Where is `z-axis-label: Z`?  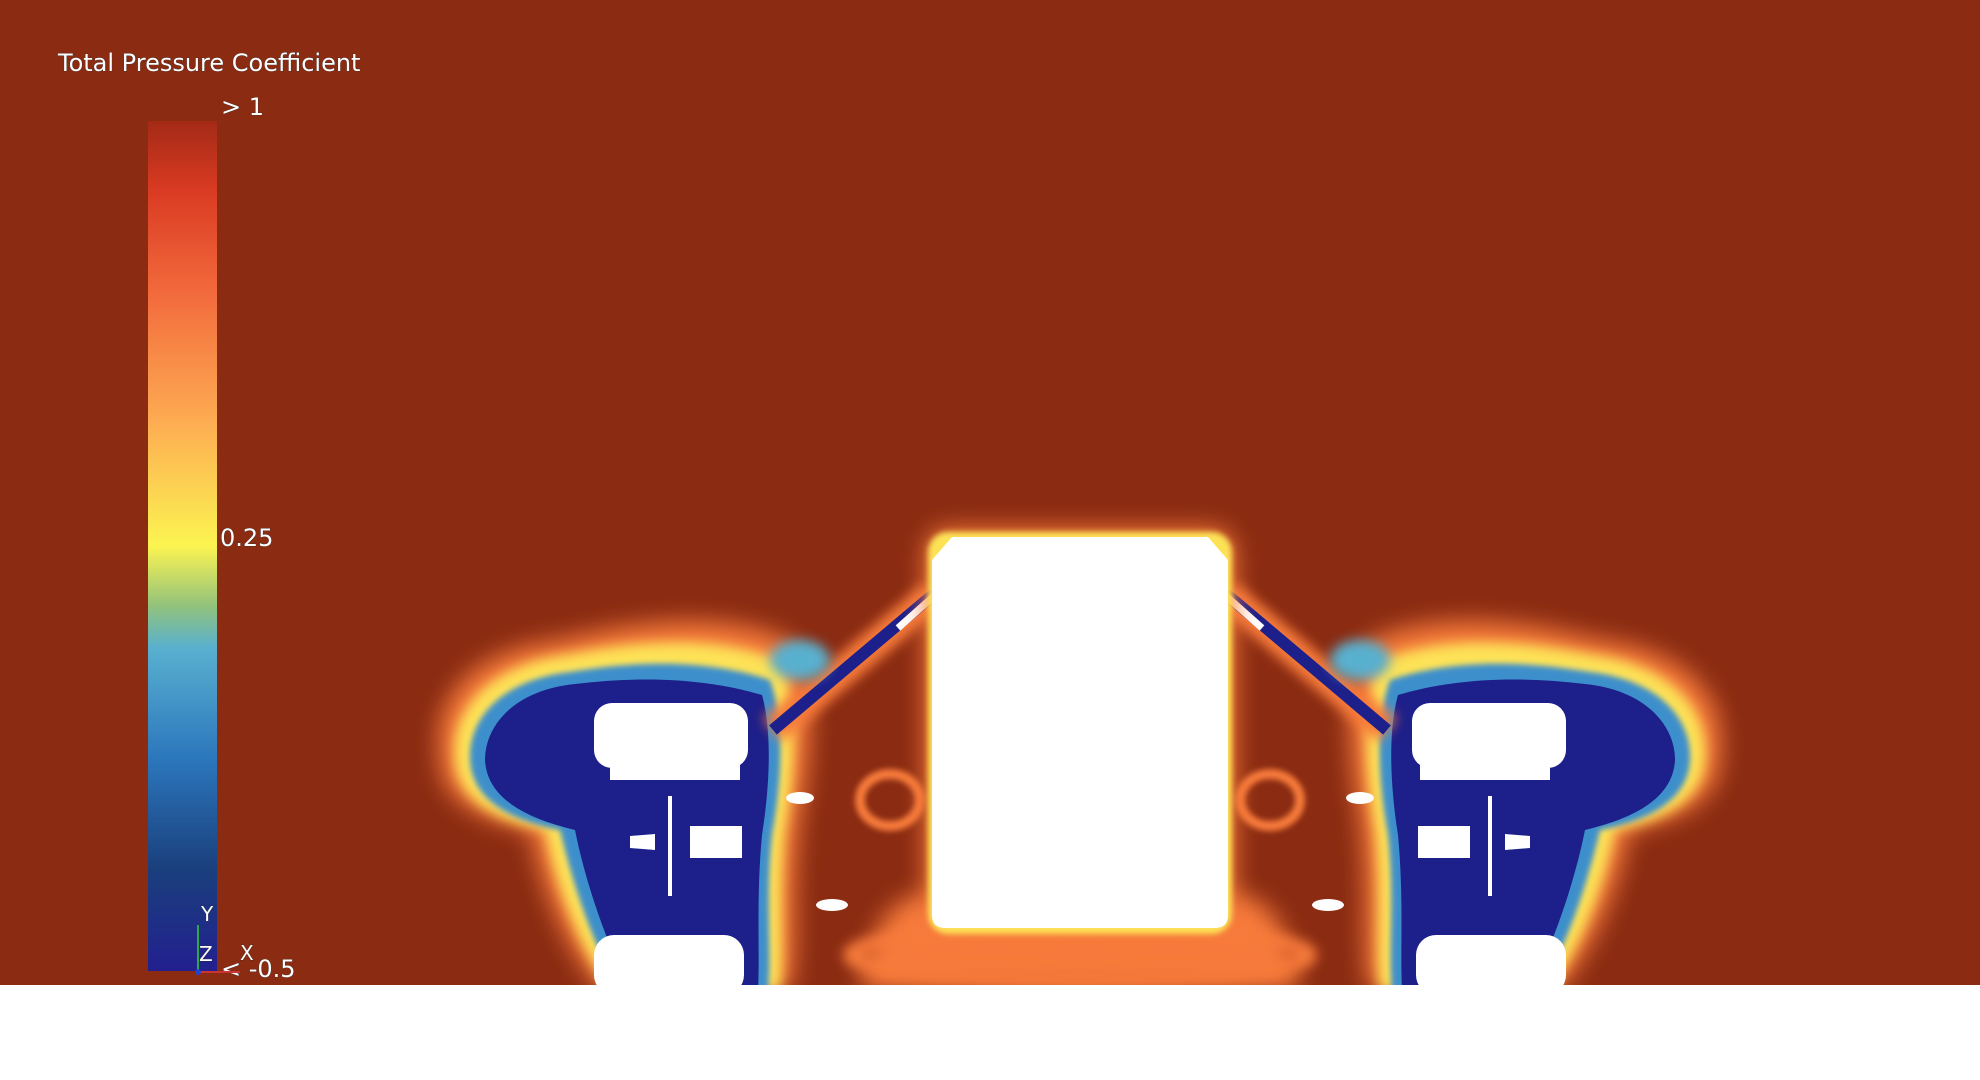
z-axis-label: Z is located at coordinates (206, 954).